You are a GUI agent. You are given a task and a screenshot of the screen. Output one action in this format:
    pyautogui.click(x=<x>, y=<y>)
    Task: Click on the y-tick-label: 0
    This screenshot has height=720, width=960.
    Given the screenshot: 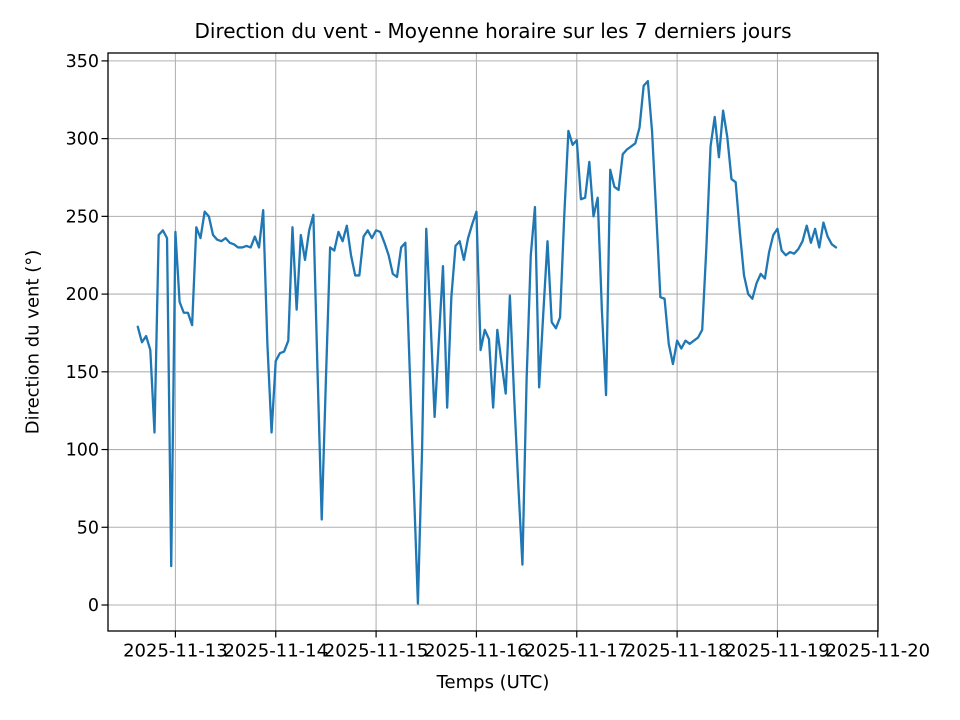 What is the action you would take?
    pyautogui.click(x=93, y=606)
    